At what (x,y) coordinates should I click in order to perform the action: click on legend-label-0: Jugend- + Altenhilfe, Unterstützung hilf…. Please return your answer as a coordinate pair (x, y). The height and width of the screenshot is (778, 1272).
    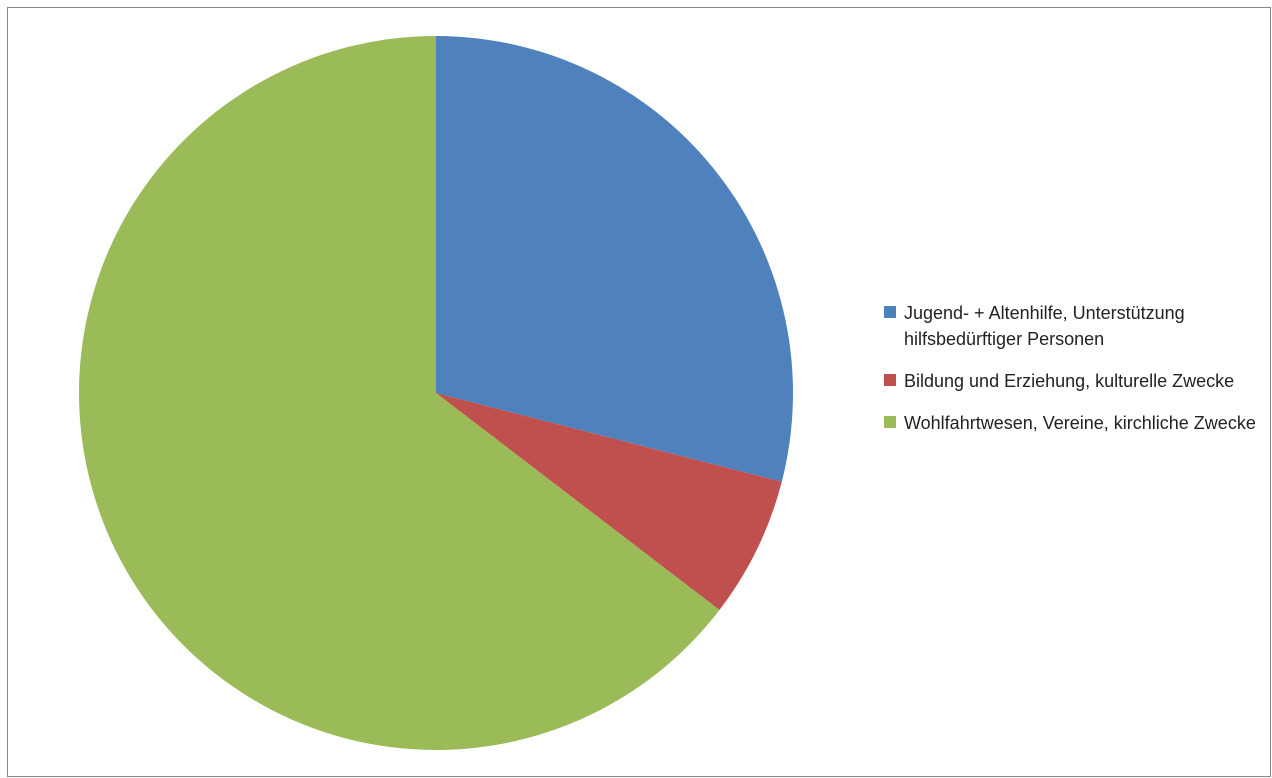
    Looking at the image, I should click on (1044, 326).